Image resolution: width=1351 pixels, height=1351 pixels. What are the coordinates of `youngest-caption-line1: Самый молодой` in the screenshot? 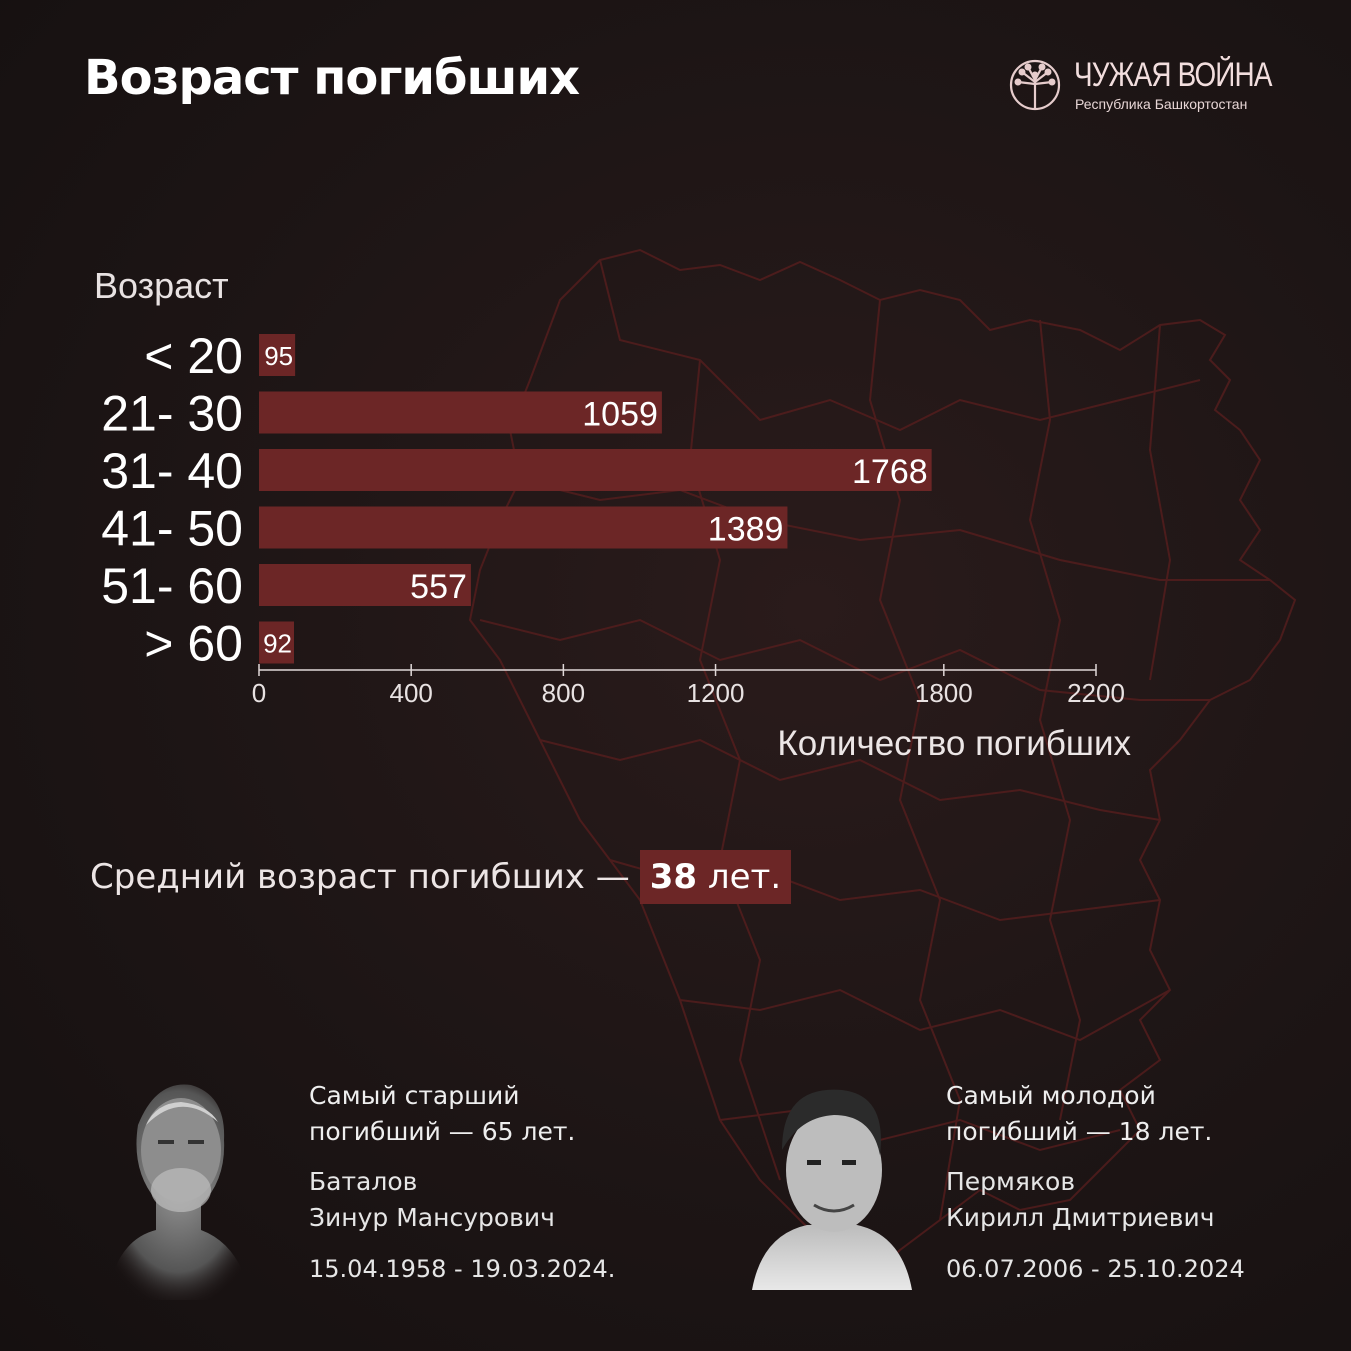 It's located at (1051, 1095).